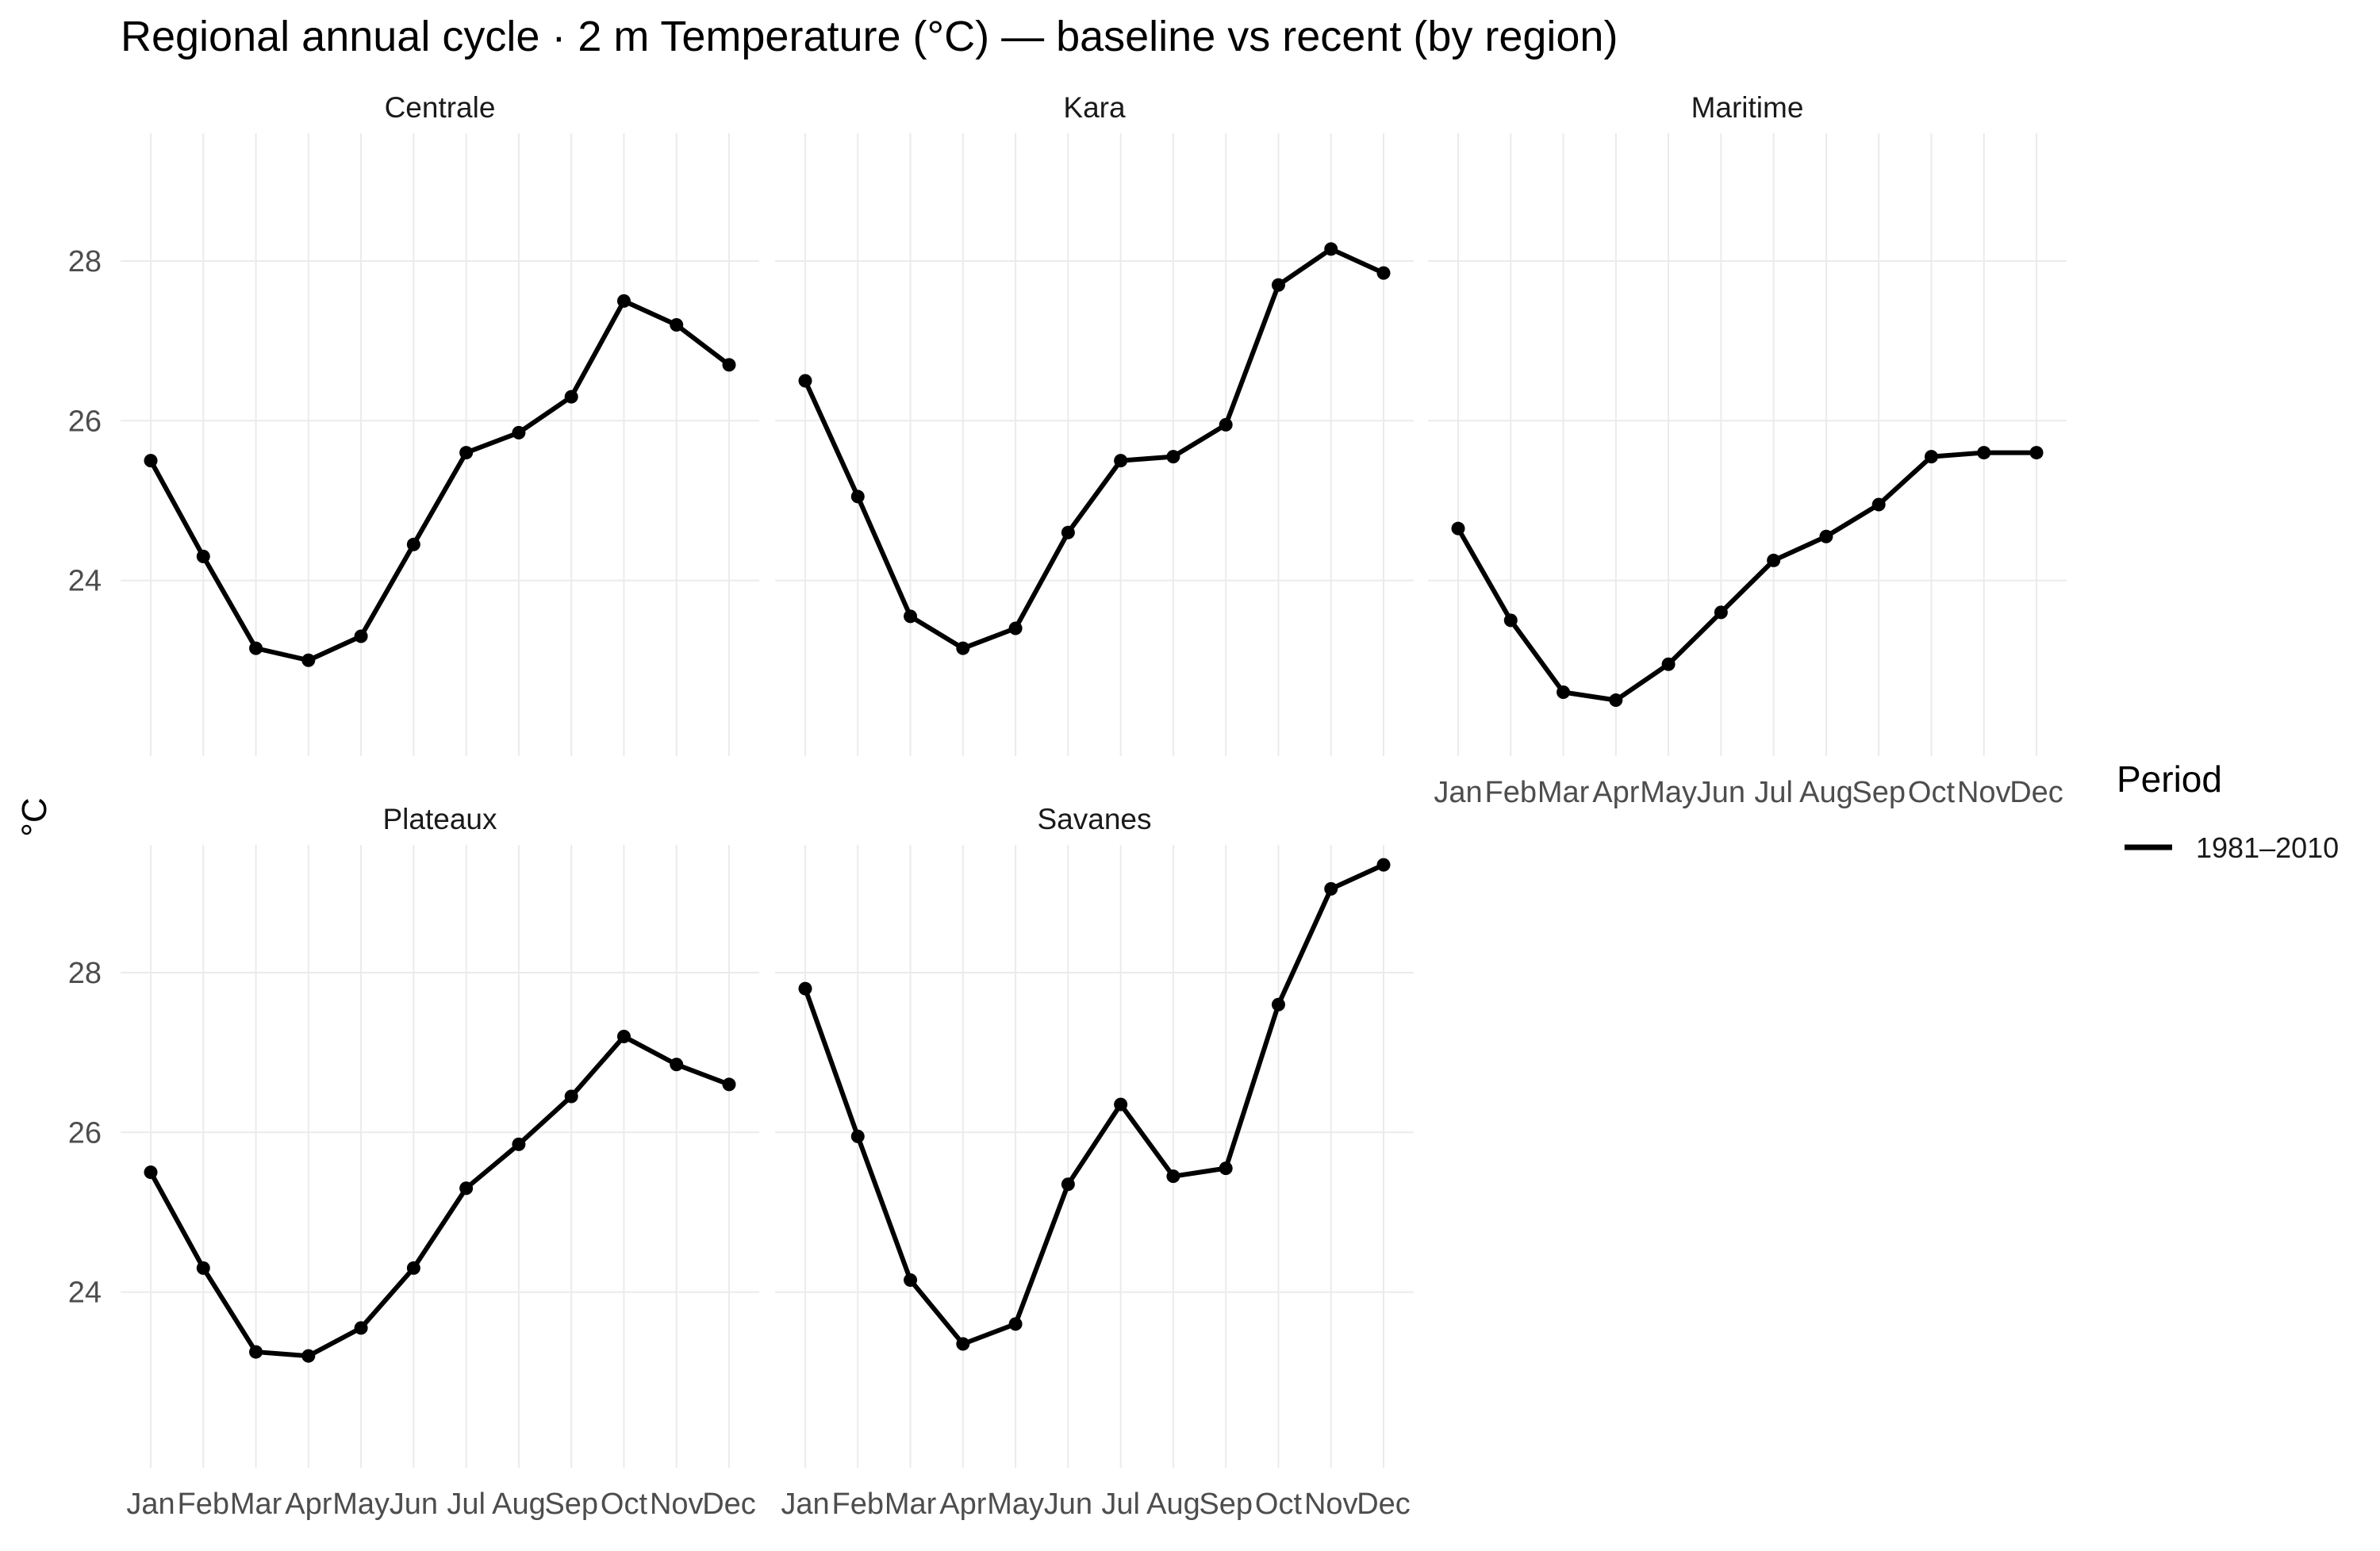 The width and height of the screenshot is (2380, 1551). I want to click on panel-title: Kara, so click(1094, 107).